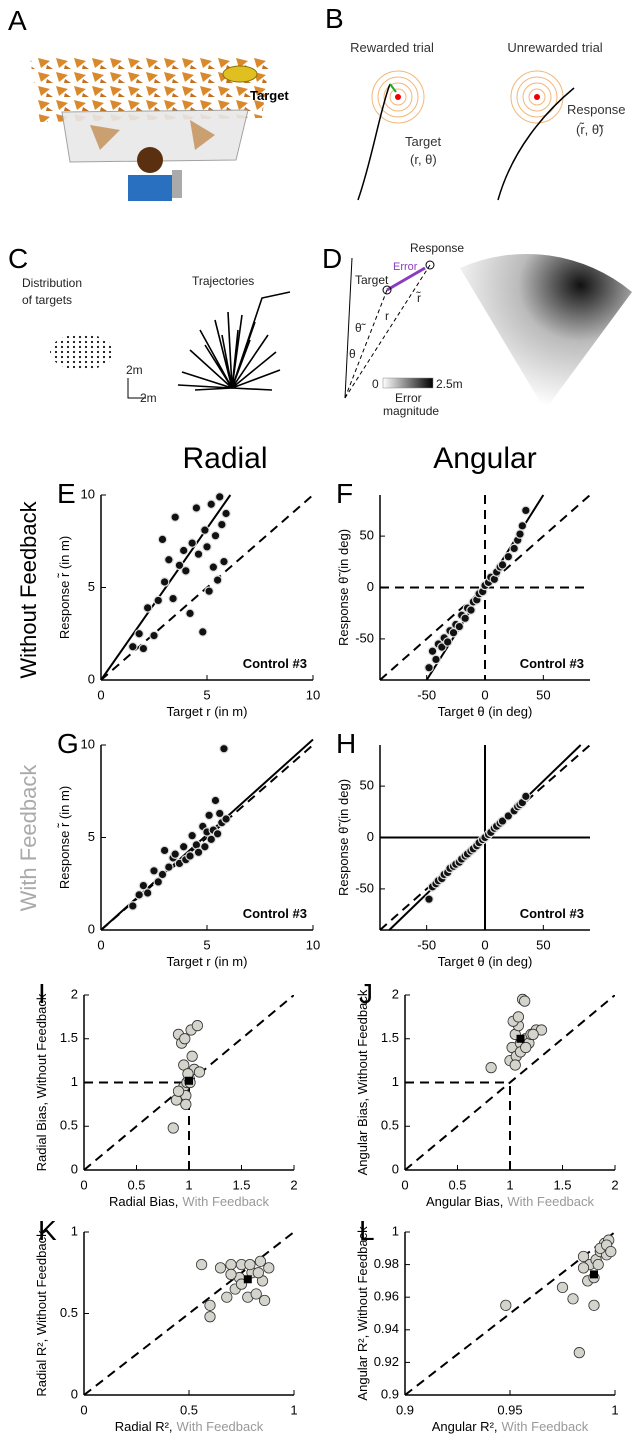 This screenshot has width=640, height=1448. I want to click on label: of targets, so click(47, 300).